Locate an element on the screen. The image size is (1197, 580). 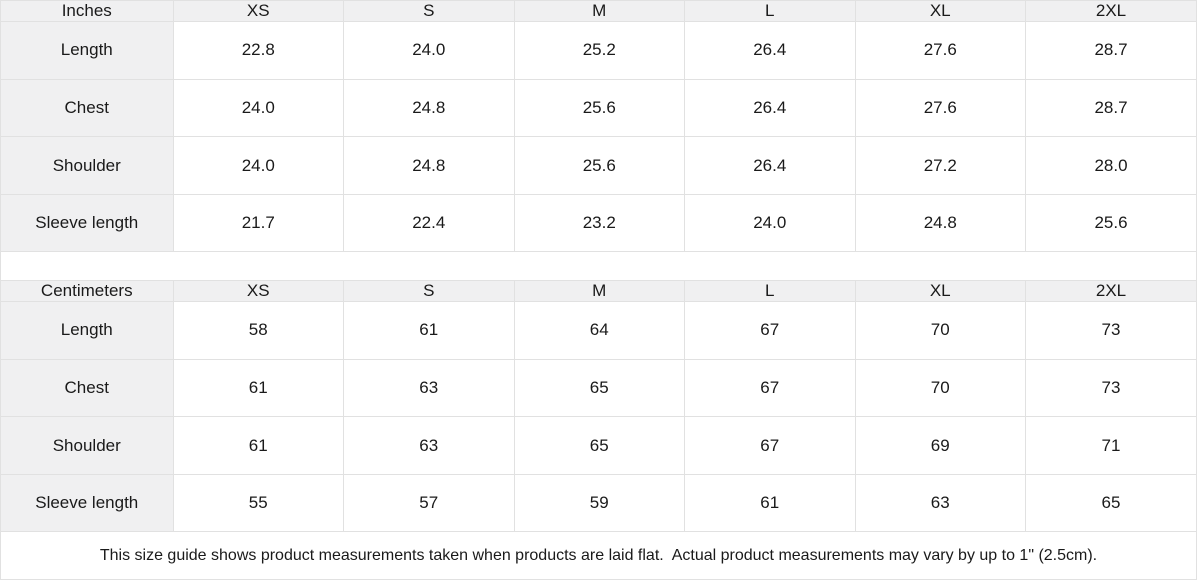
value-cell: 58 is located at coordinates (258, 330).